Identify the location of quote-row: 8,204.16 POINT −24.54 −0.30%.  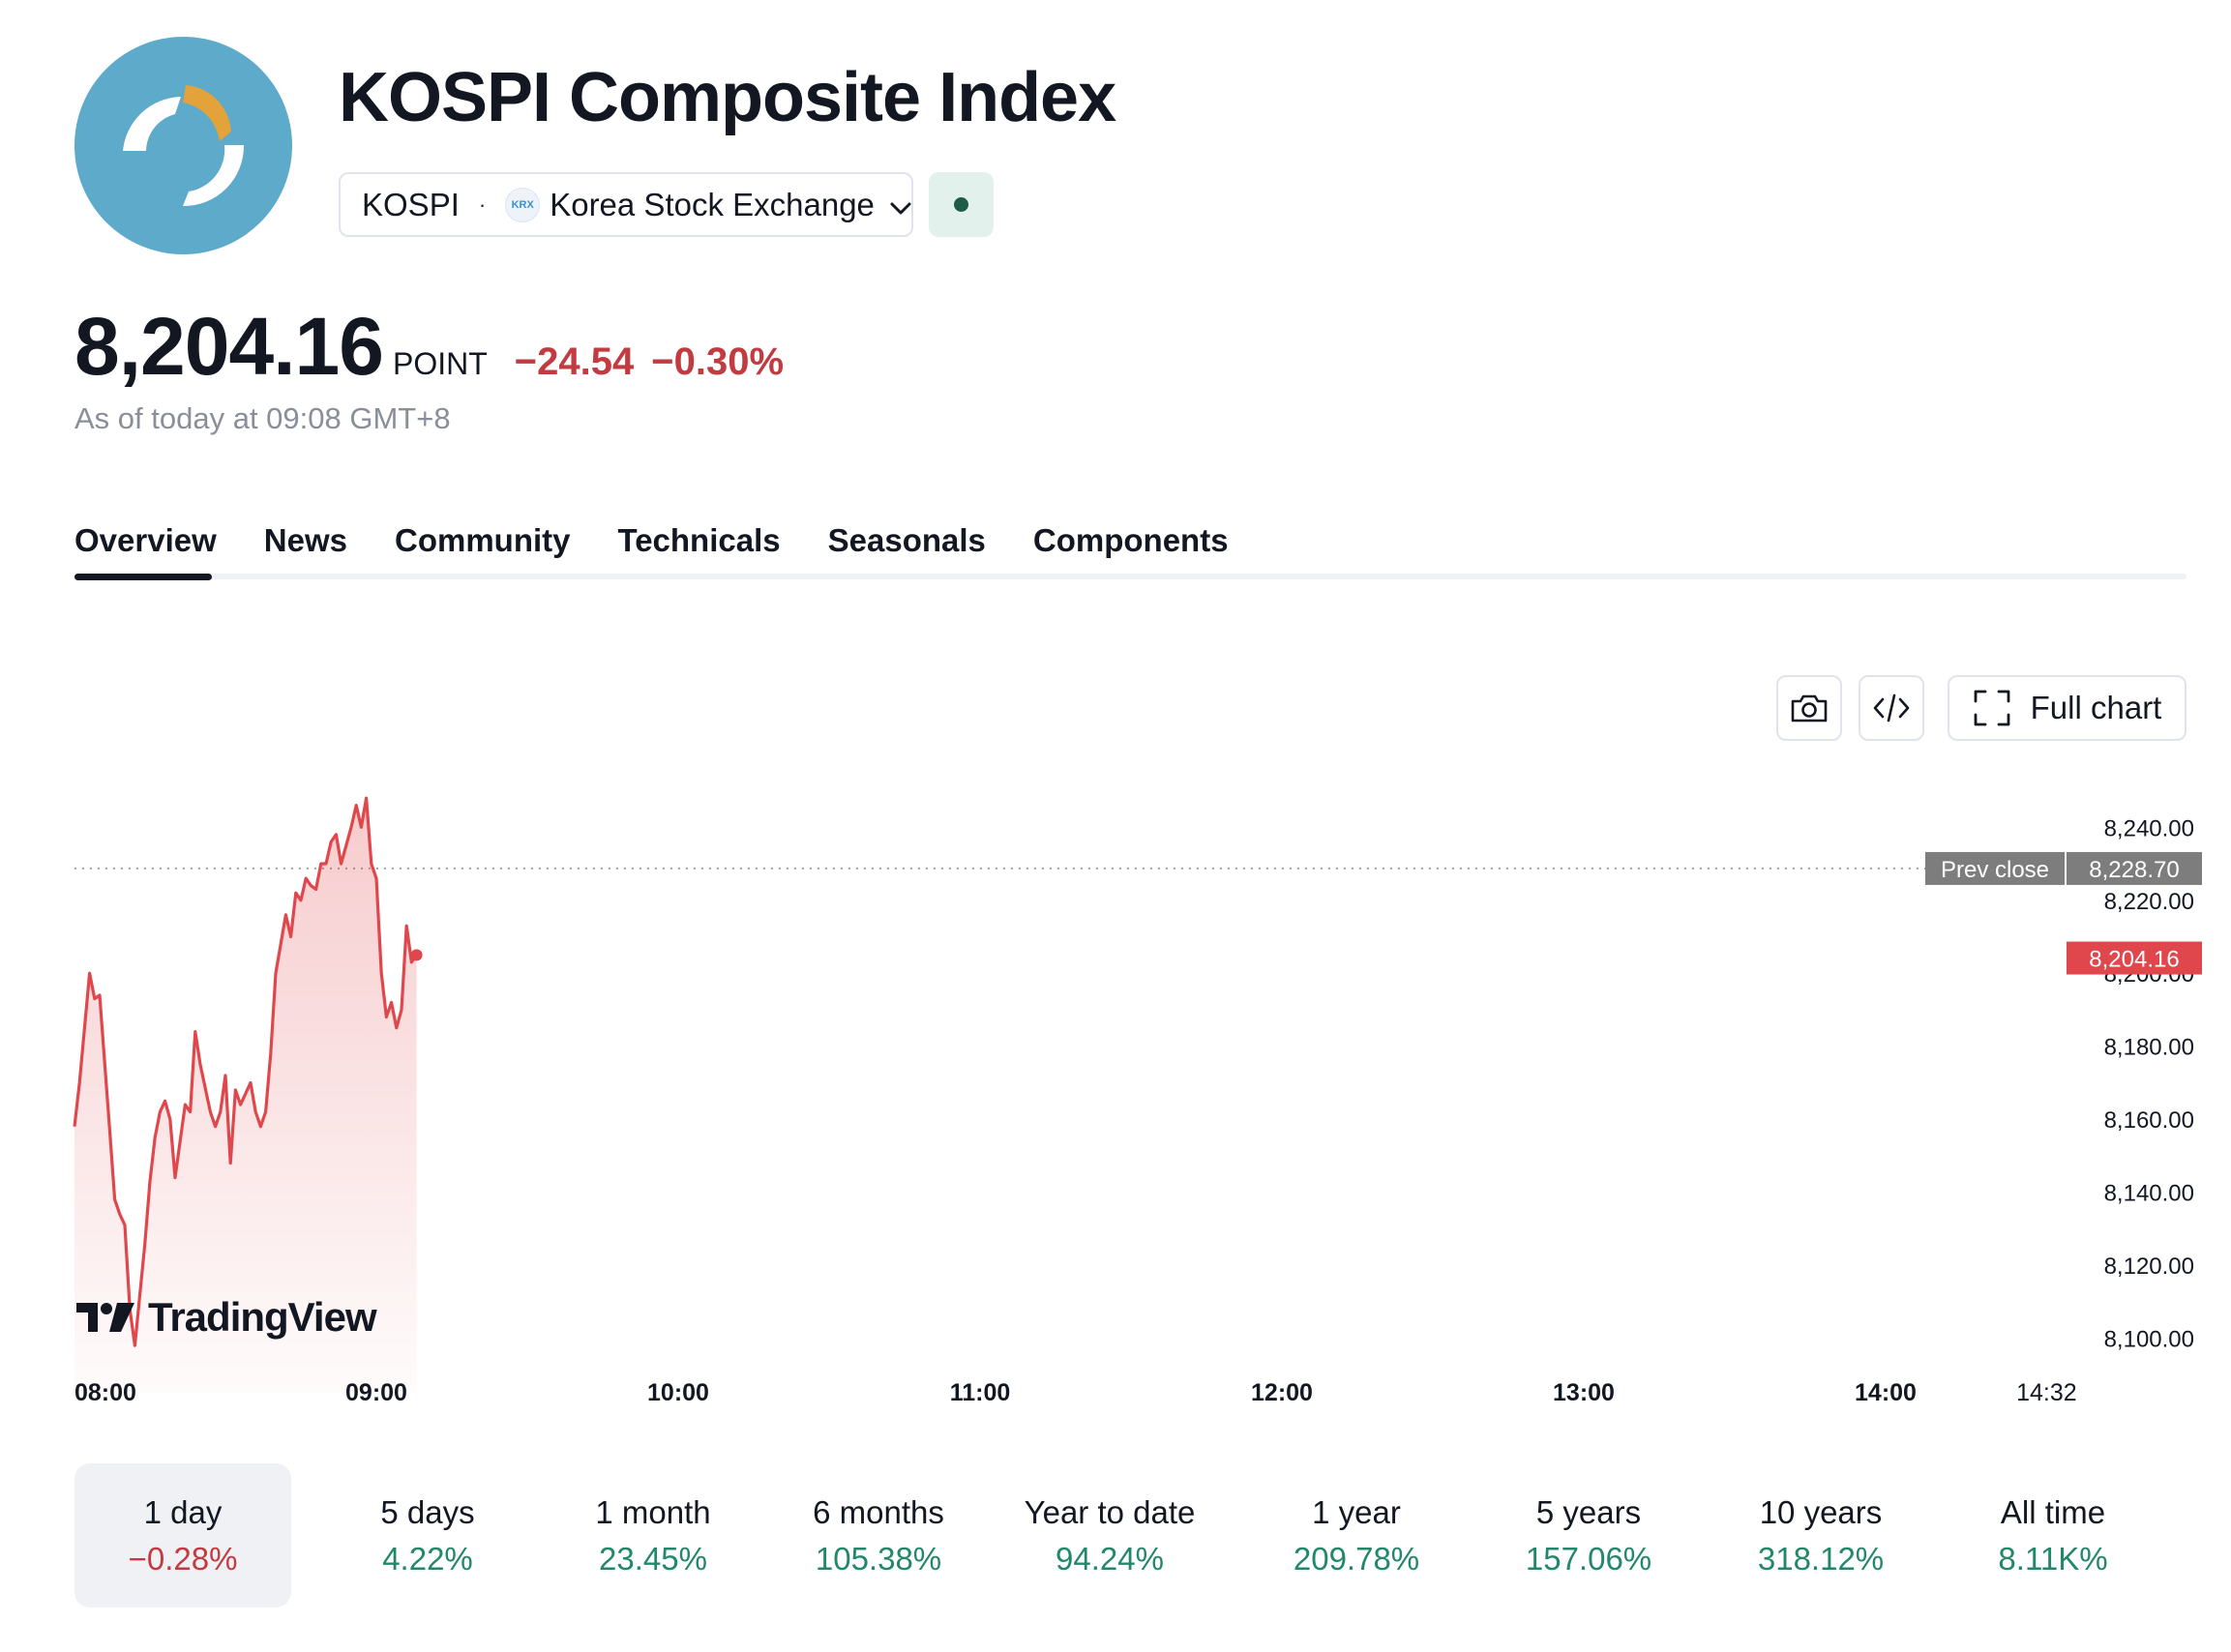
(429, 347).